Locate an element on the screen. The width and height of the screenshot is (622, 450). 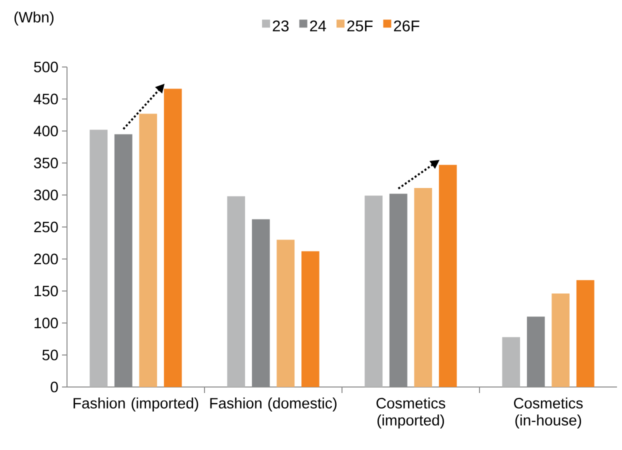
y-tick-label: 0 is located at coordinates (54, 387).